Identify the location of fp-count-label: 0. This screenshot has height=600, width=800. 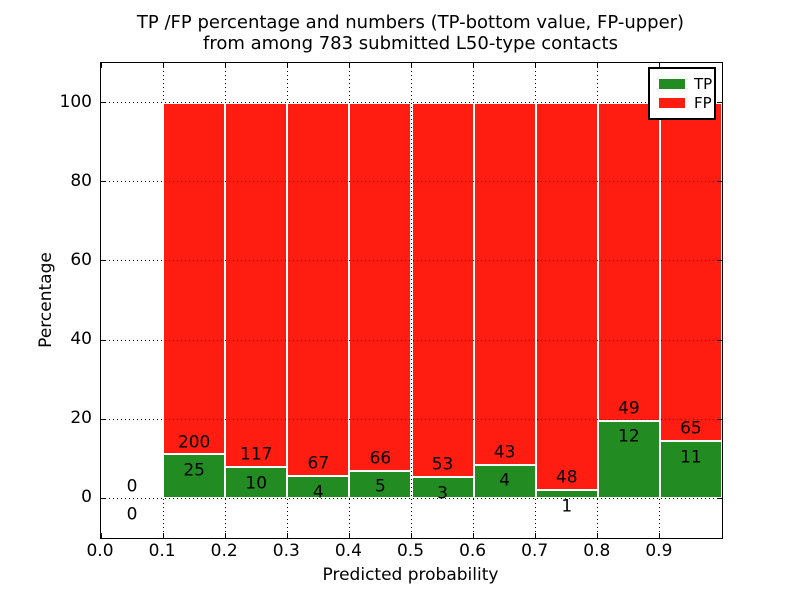
(132, 486).